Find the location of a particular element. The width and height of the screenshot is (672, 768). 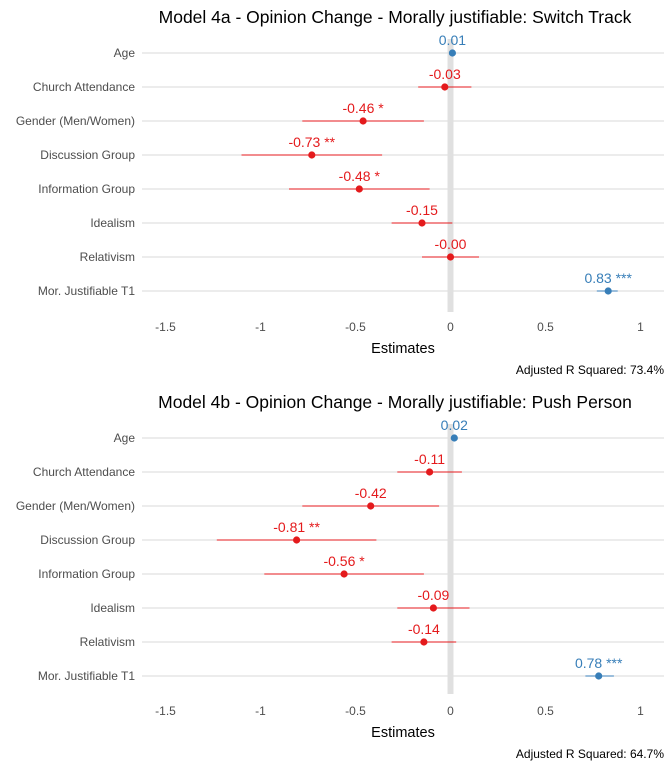

estimate-label: -0.03 is located at coordinates (445, 74).